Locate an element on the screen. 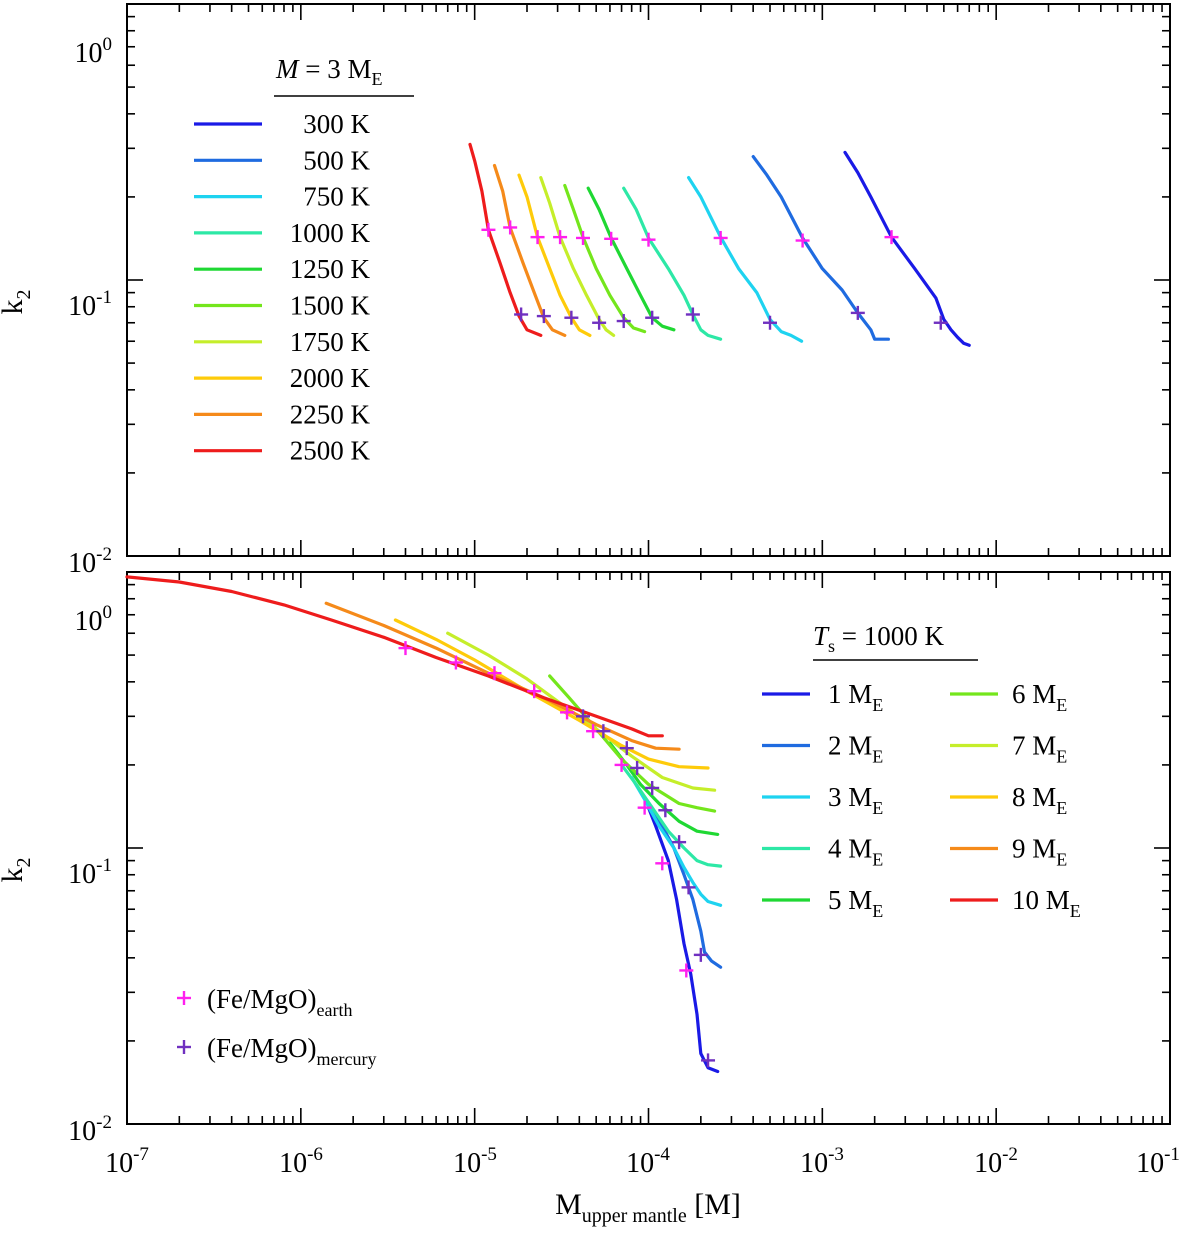 The height and width of the screenshot is (1240, 1200). bottom-ytick-label: 10⁻¹ is located at coordinates (90, 872).